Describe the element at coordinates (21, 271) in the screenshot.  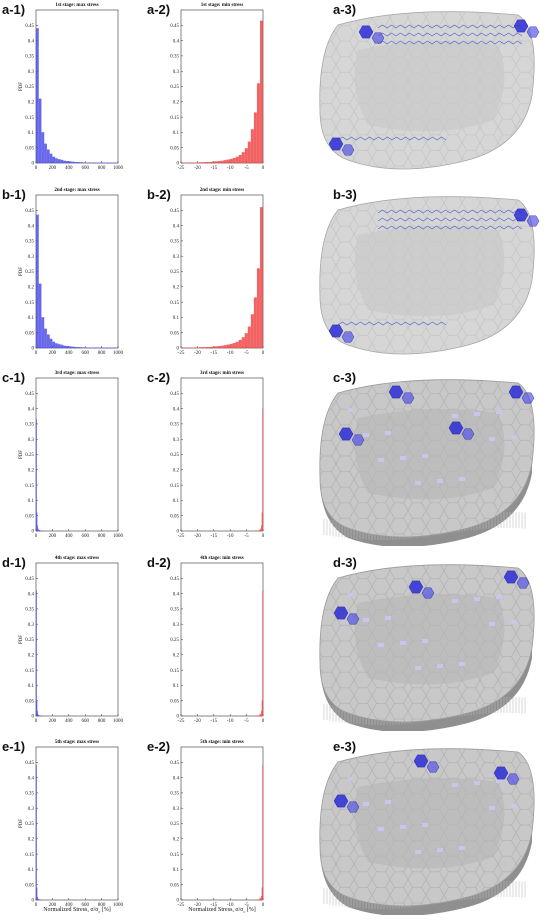
I see `y-axis-label: PDF` at that location.